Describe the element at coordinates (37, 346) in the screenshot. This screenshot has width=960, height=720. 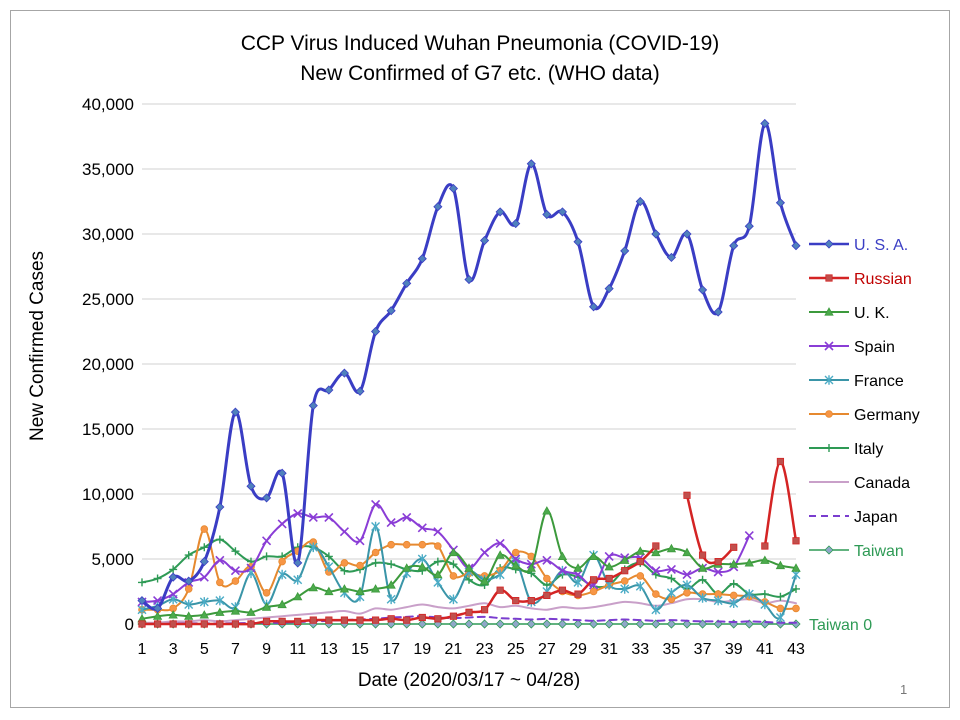
I see `y-axis-label: New Confirmed Cases` at that location.